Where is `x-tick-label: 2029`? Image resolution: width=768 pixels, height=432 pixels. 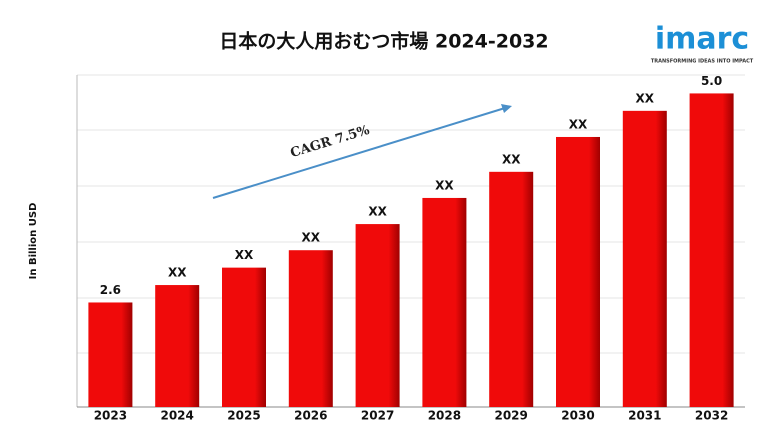 x-tick-label: 2029 is located at coordinates (510, 416).